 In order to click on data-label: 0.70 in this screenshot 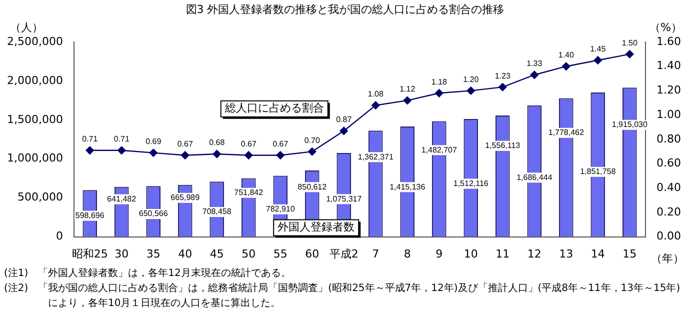, I will do `click(312, 140)`.